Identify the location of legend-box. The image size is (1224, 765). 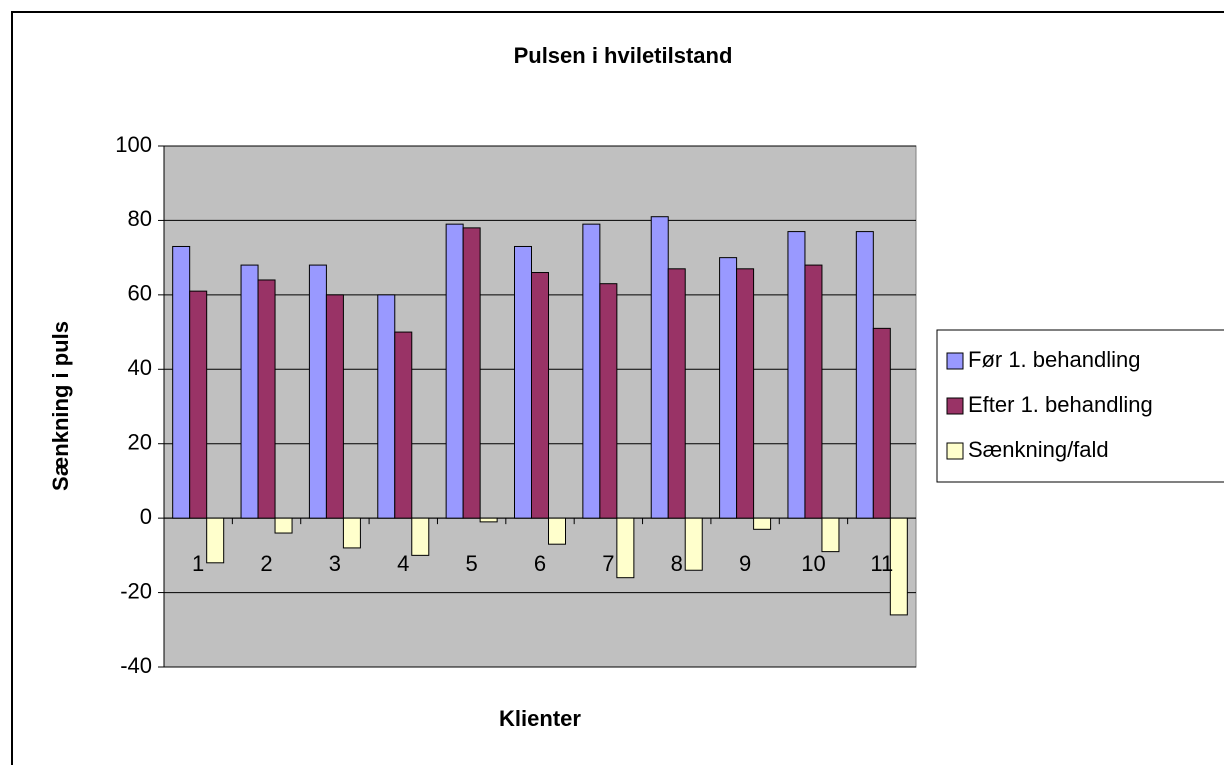
(1080, 406).